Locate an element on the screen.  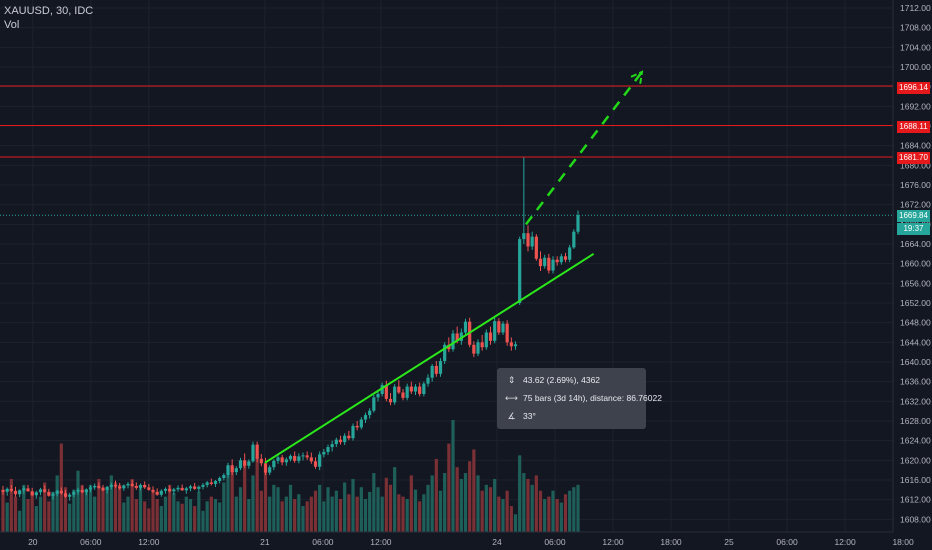
price-tick-label: 1712.00 is located at coordinates (915, 8).